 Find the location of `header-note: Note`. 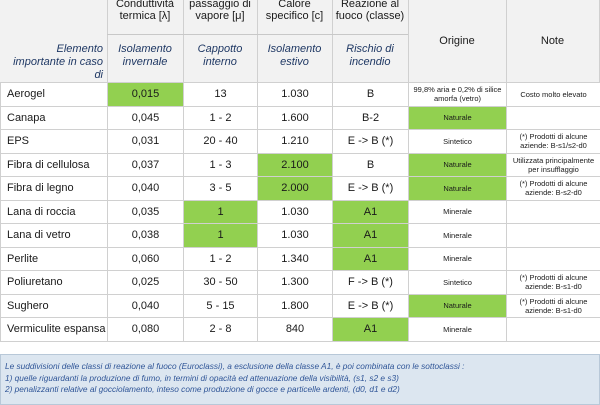

header-note: Note is located at coordinates (553, 41).